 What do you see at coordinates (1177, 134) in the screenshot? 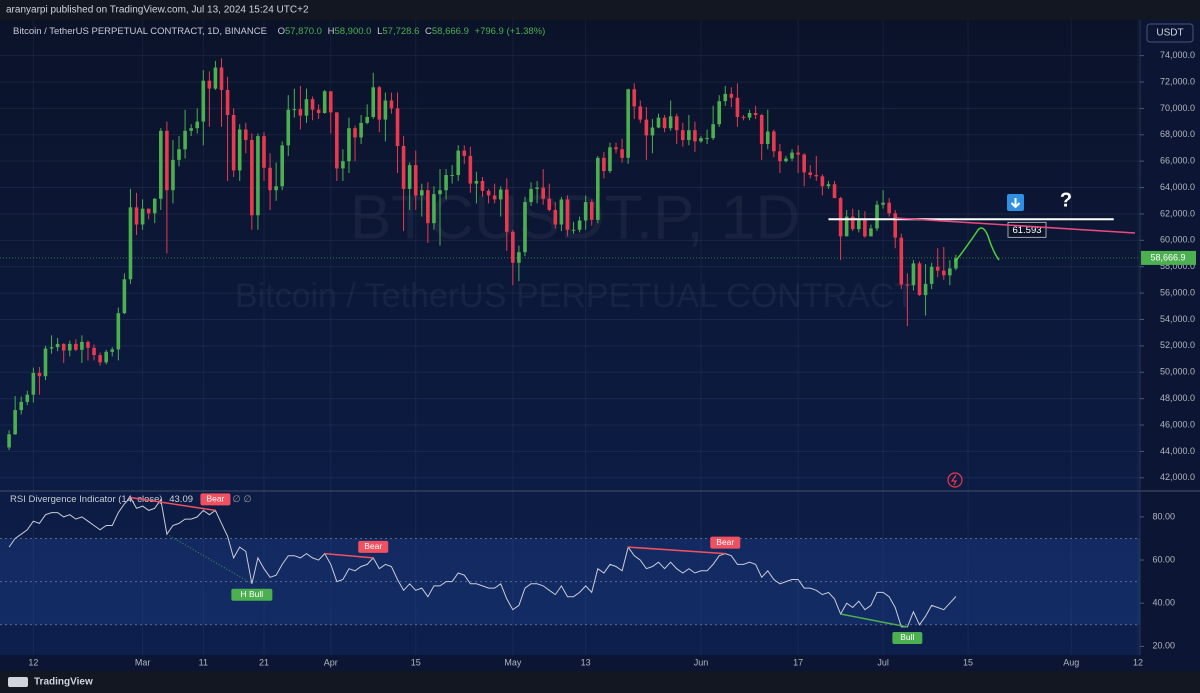
I see `y-tick-label: 68,000.0` at bounding box center [1177, 134].